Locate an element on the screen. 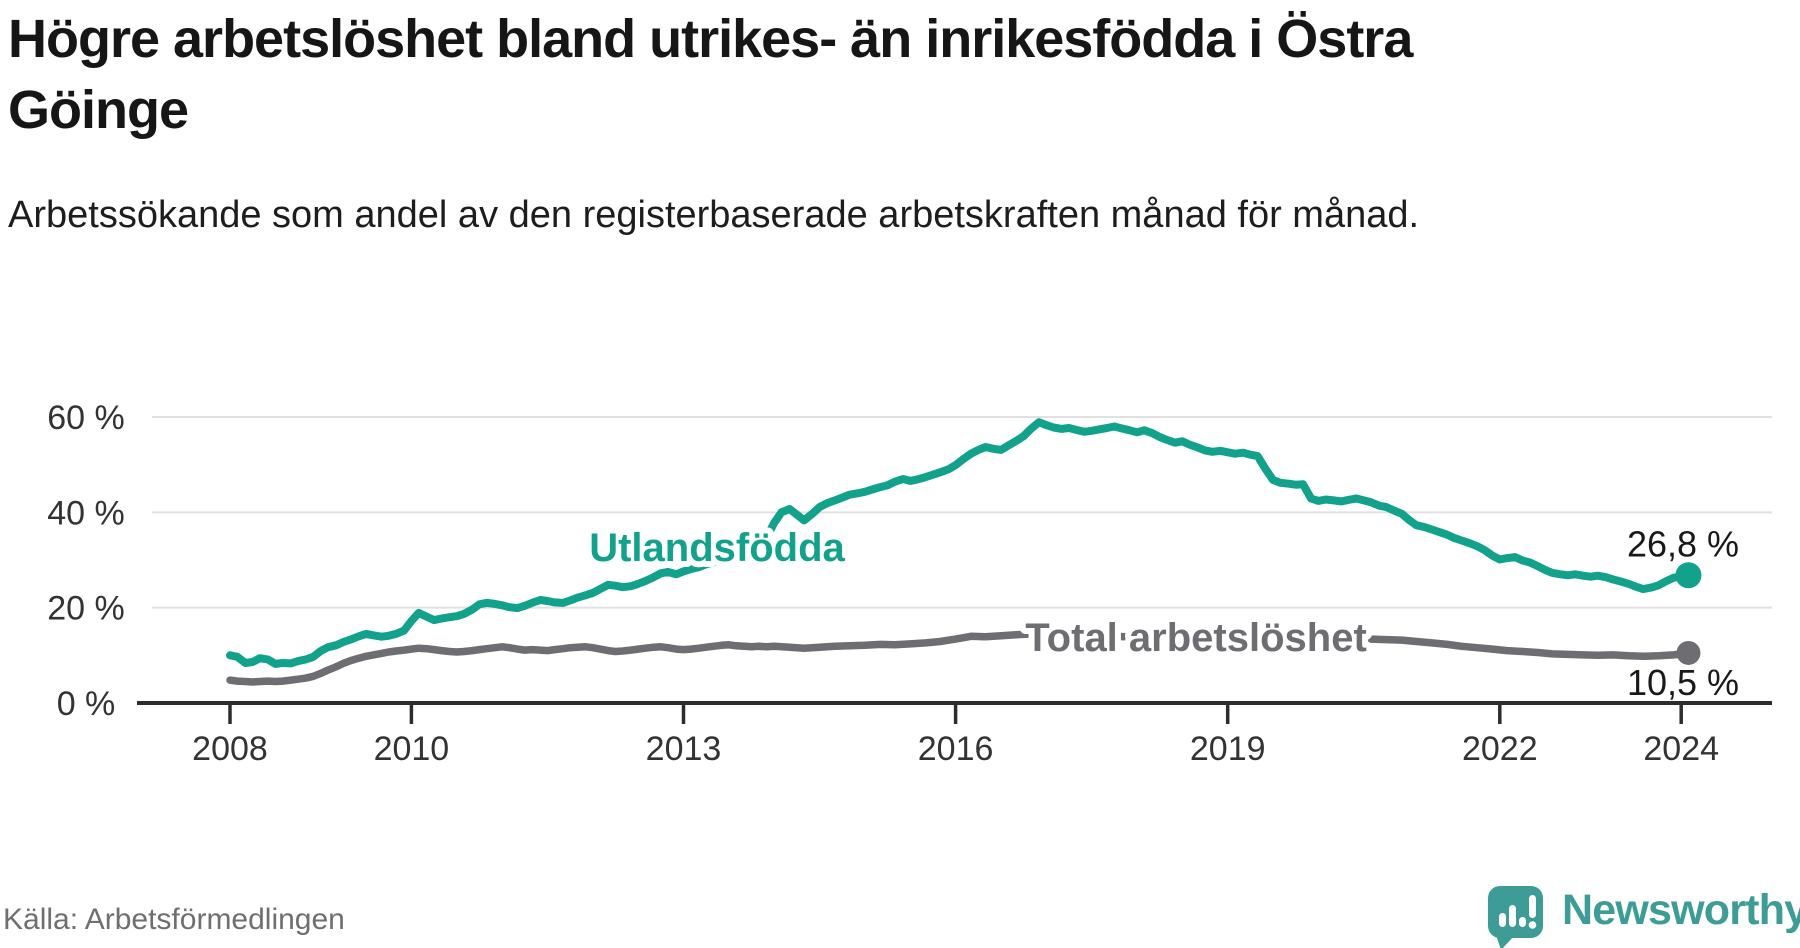  y-axis-tick-label: 20 % is located at coordinates (86, 609).